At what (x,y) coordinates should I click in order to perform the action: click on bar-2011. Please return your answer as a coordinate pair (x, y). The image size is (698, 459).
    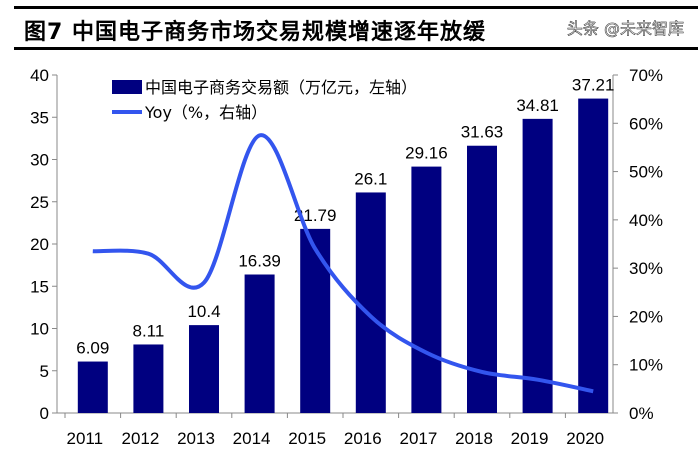
    Looking at the image, I should click on (92, 387).